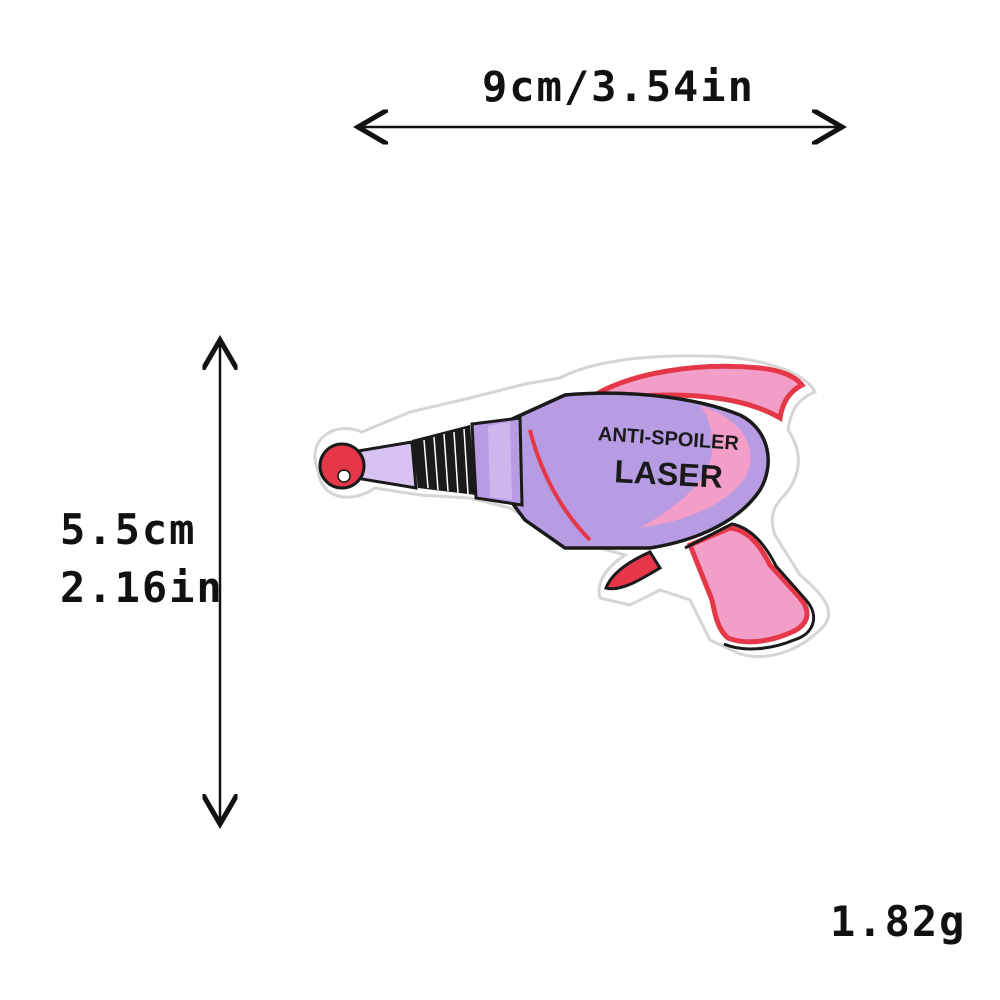  What do you see at coordinates (142, 587) in the screenshot?
I see `height-in-label: 2.16in` at bounding box center [142, 587].